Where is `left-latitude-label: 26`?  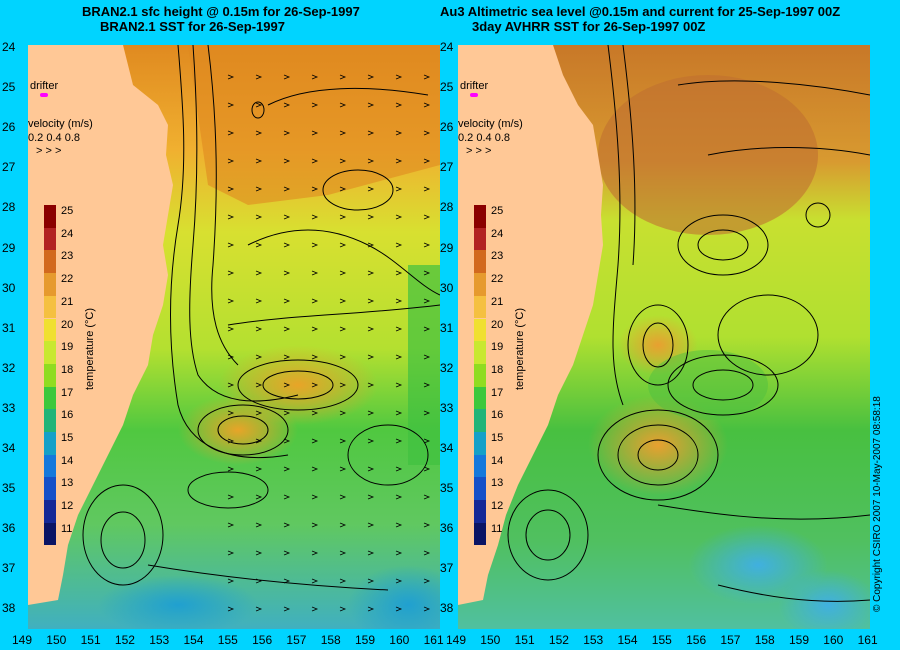
left-latitude-label: 26 is located at coordinates (9, 127).